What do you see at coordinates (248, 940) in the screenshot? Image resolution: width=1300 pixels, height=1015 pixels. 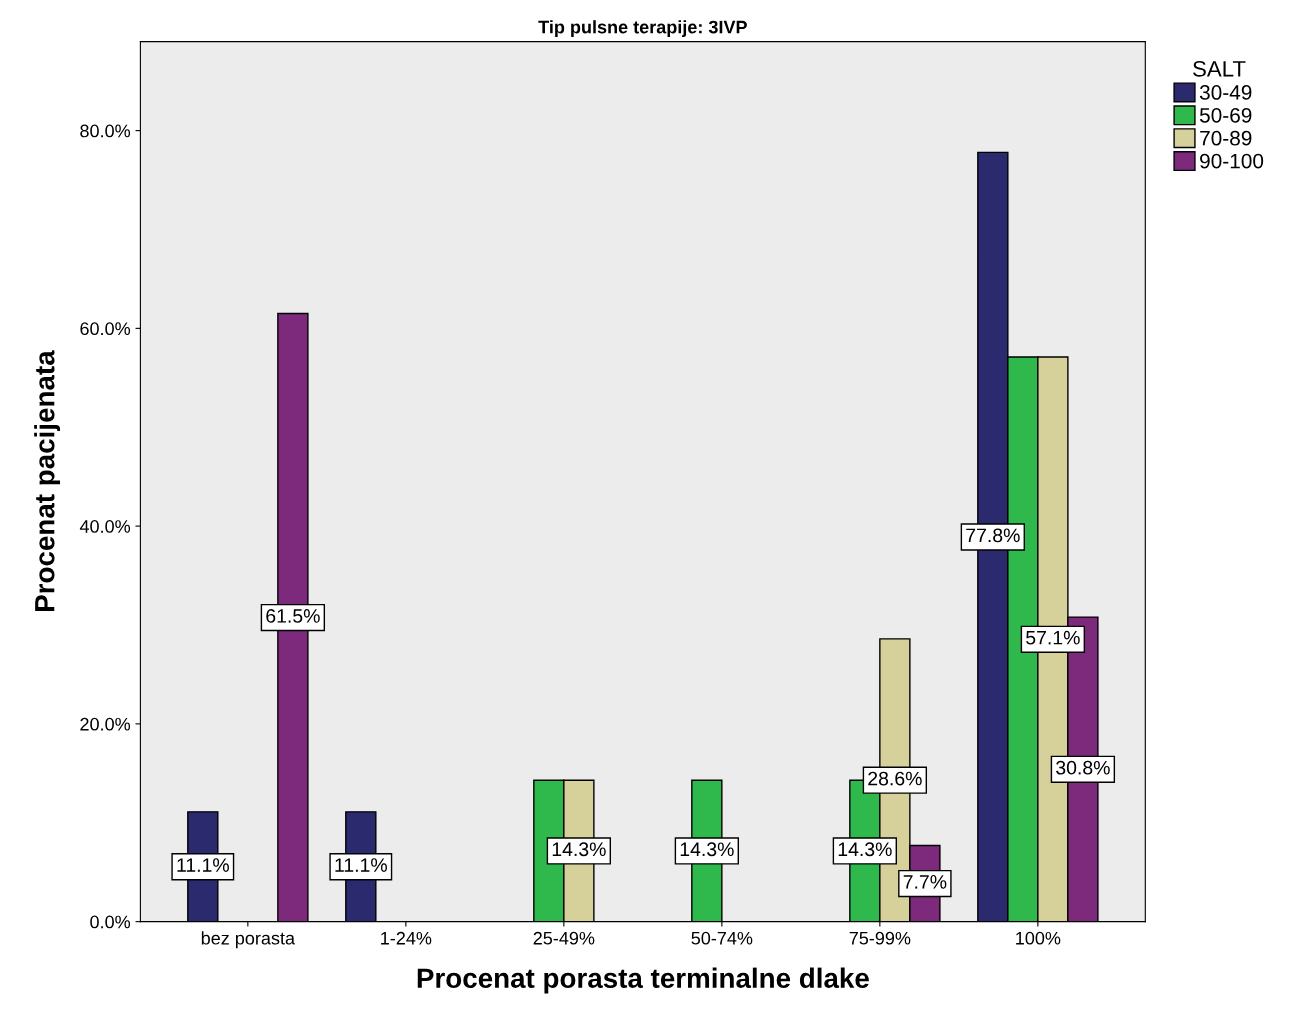 I see `x-tick-label: bez porasta` at bounding box center [248, 940].